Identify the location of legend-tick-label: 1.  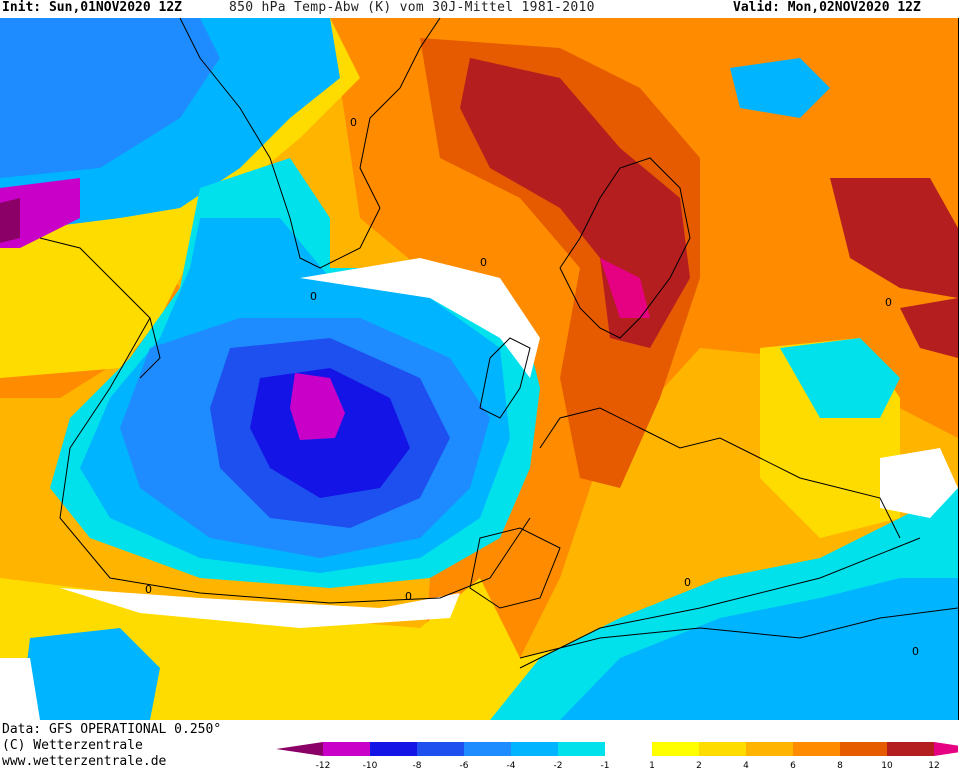
(652, 766).